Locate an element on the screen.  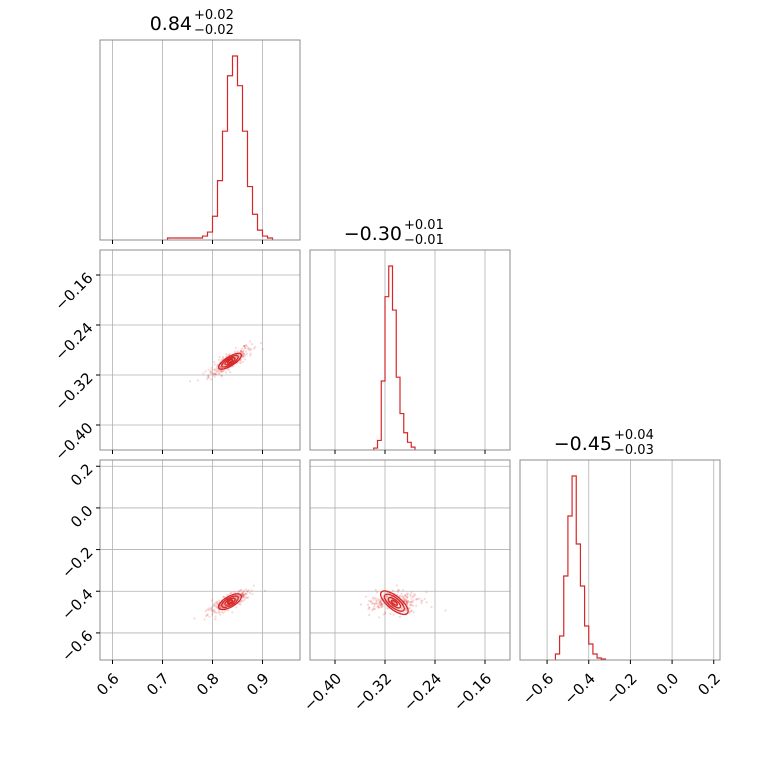
y-tick-label: −0.6 is located at coordinates (77, 646).